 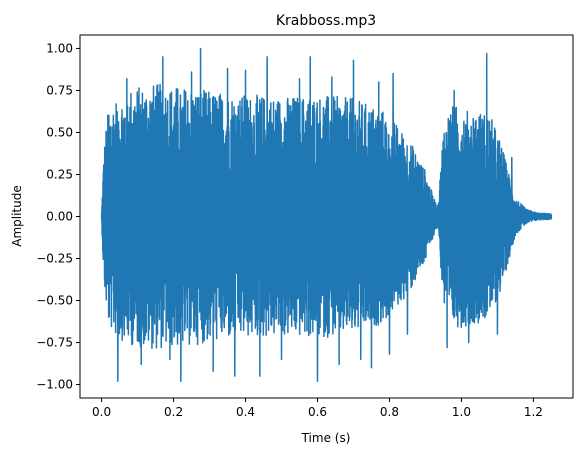 I want to click on x-tick-label: 0.6, so click(x=317, y=412).